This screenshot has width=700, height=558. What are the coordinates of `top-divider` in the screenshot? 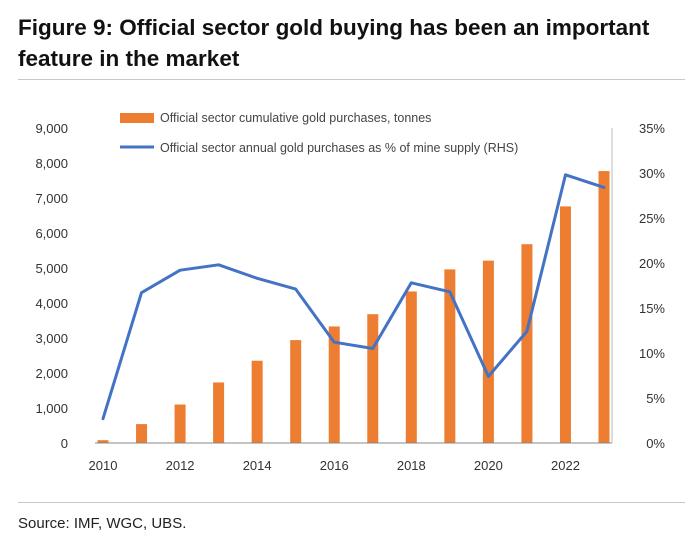 It's located at (351, 79).